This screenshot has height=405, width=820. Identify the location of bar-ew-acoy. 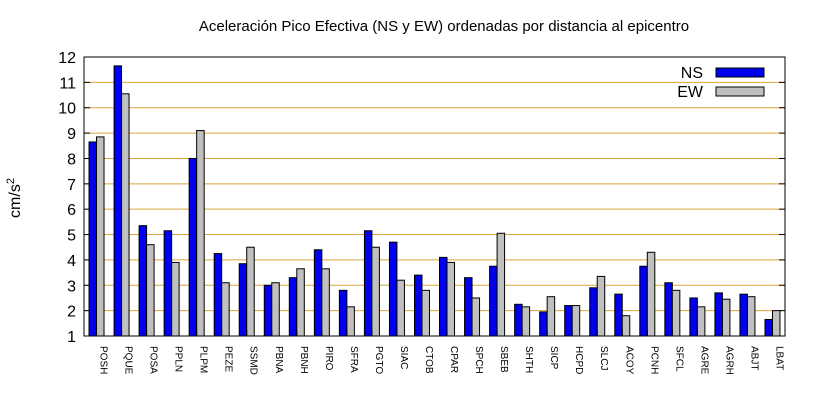
(626, 326).